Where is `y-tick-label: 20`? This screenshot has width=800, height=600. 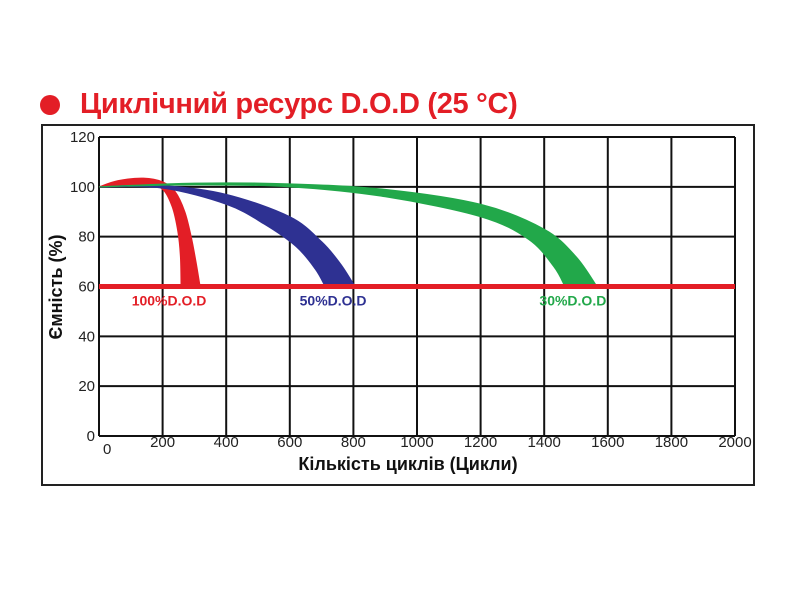
y-tick-label: 20 is located at coordinates (86, 386).